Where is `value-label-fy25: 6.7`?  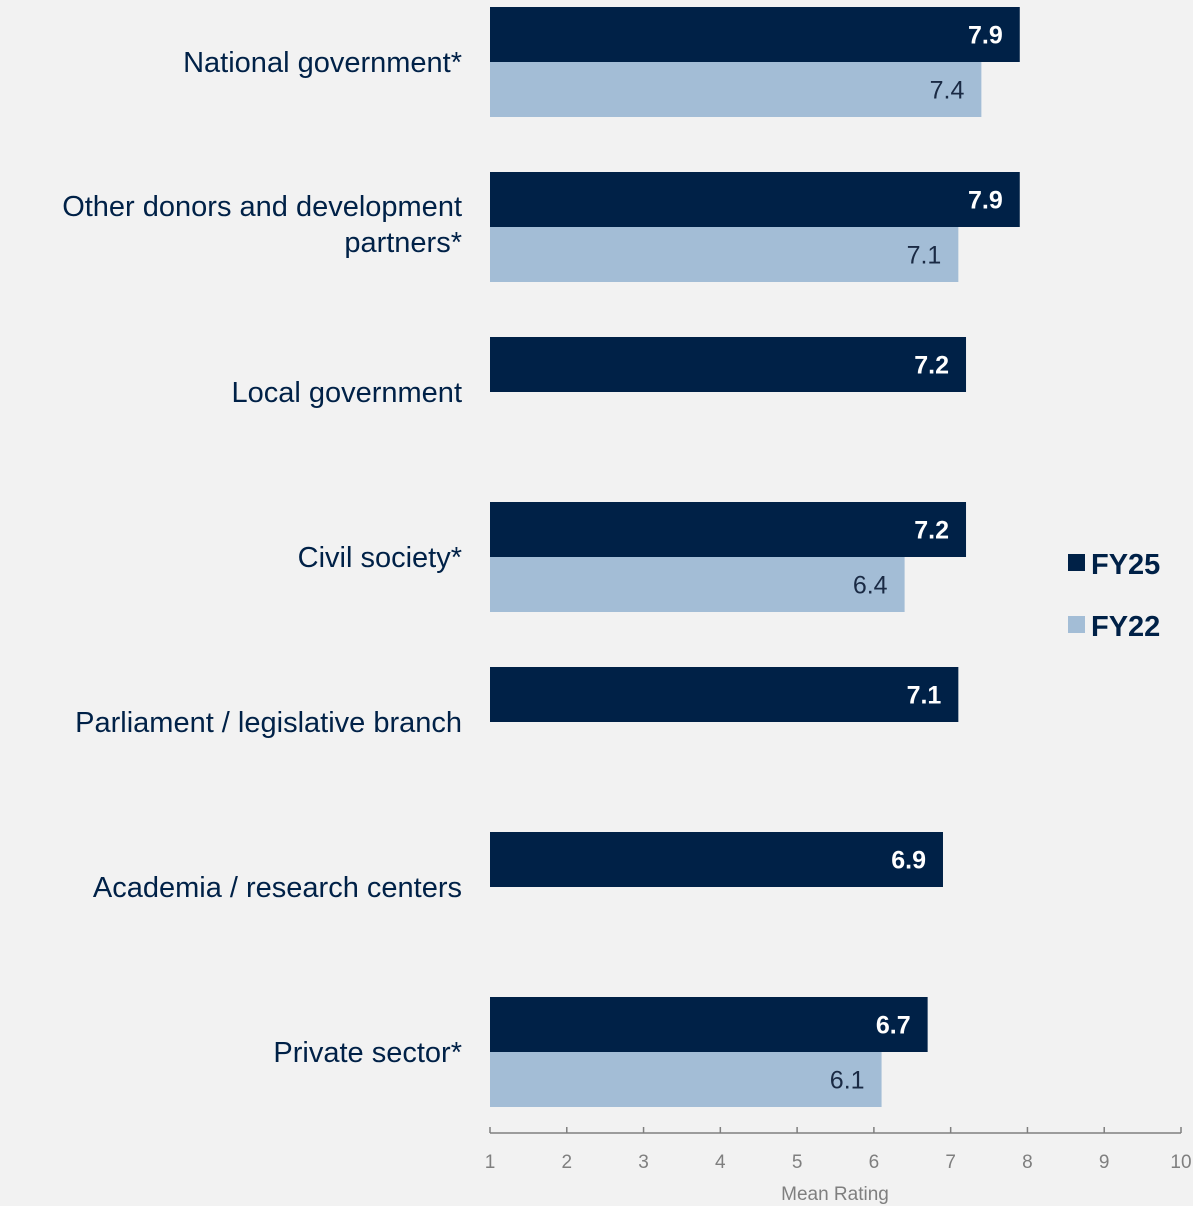
value-label-fy25: 6.7 is located at coordinates (893, 1026).